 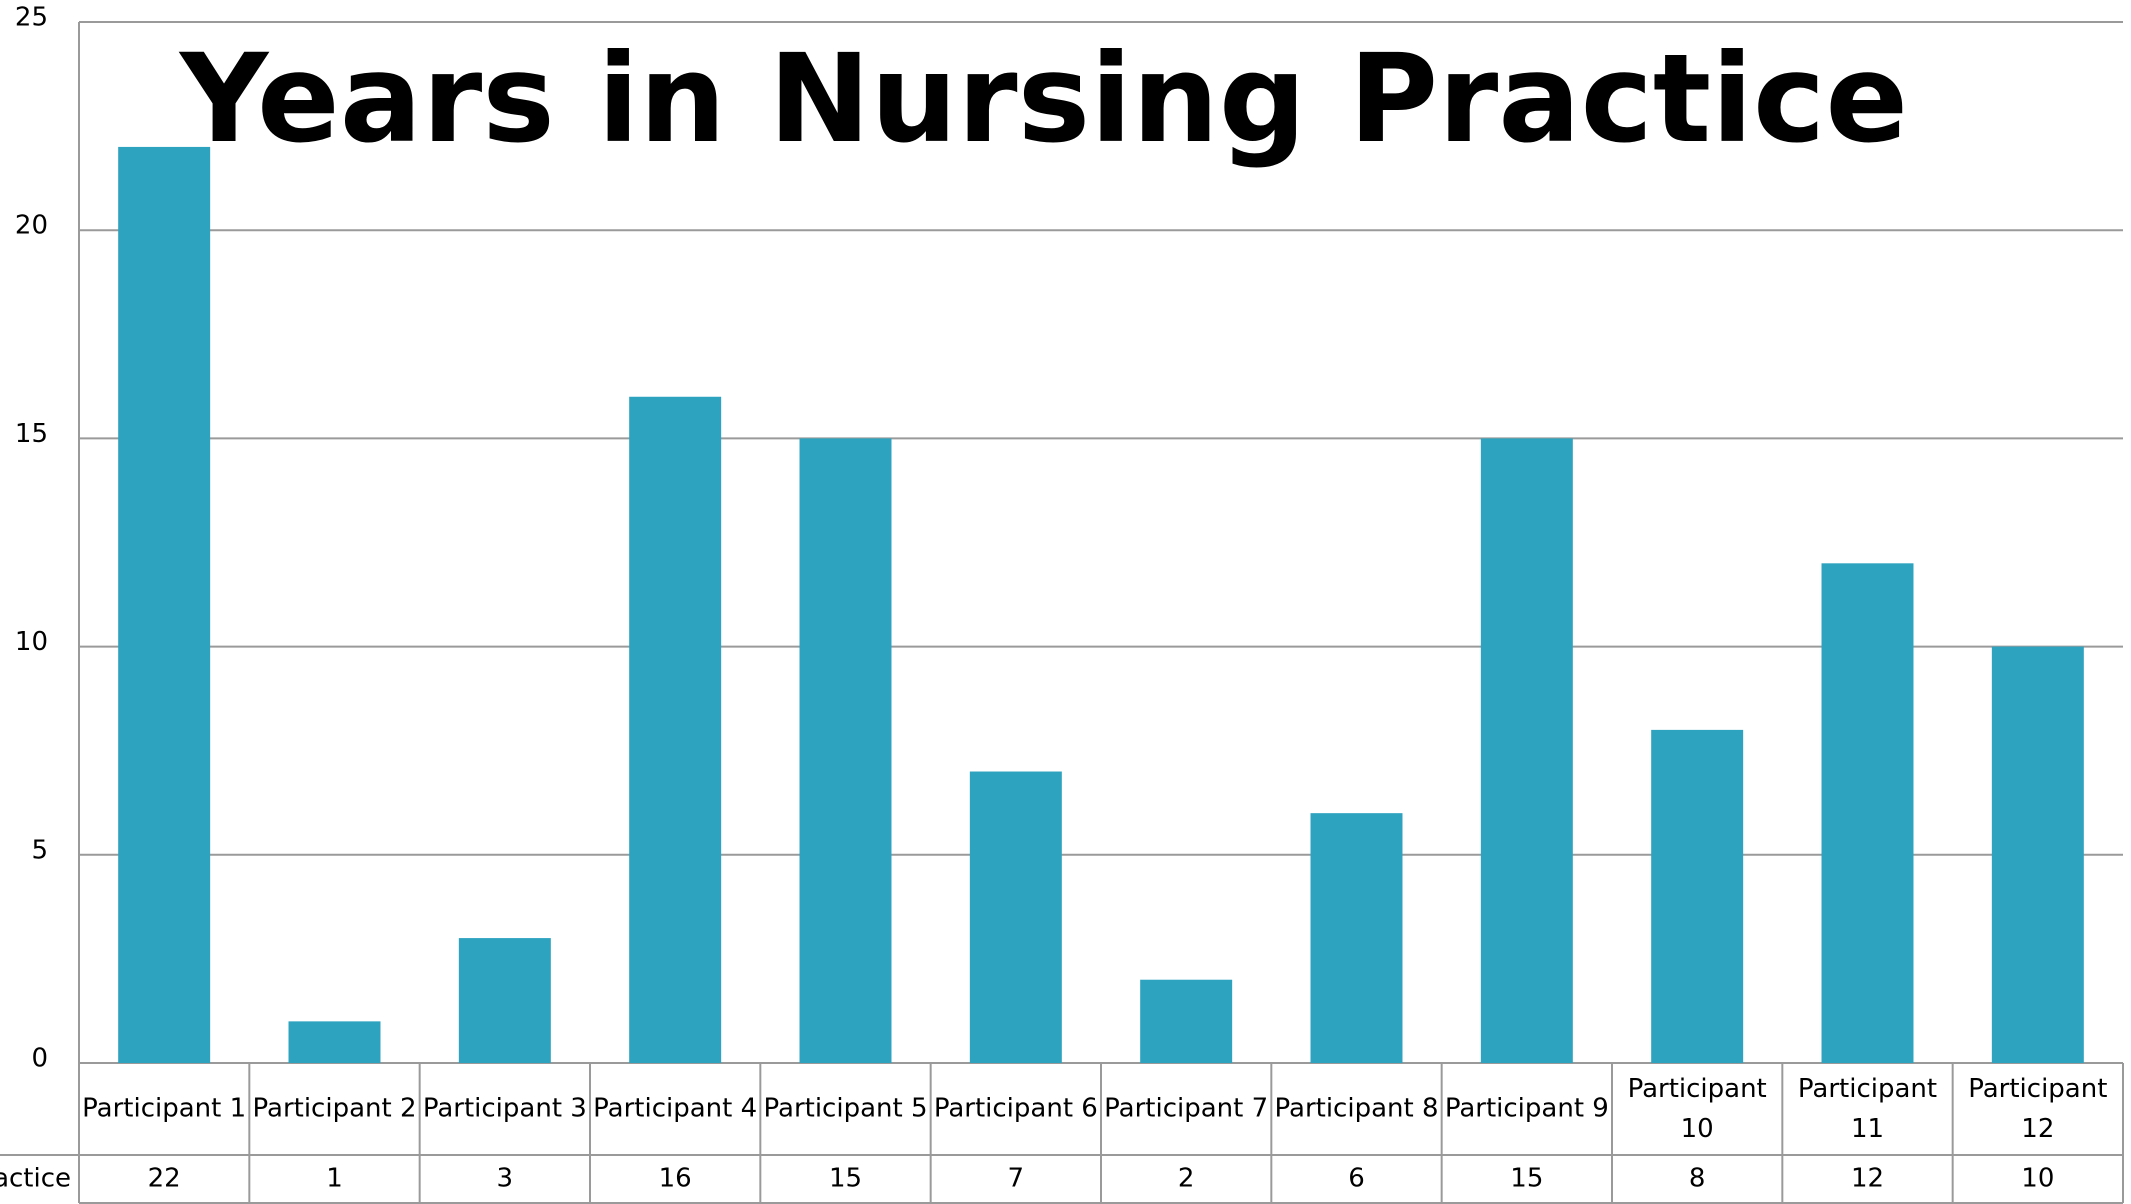 I want to click on x-tick-label: Participant 8, so click(x=1357, y=1109).